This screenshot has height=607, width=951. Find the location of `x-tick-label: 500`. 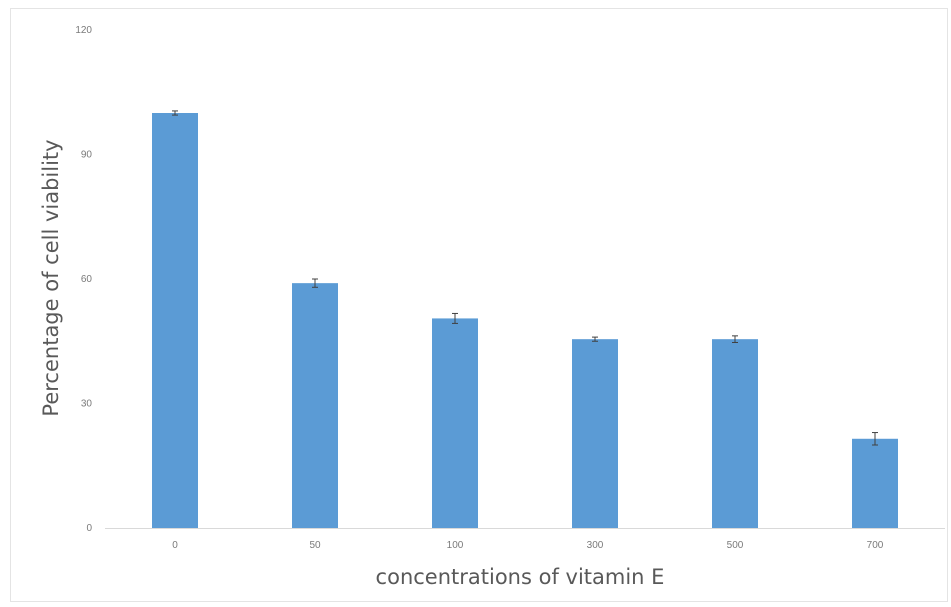

x-tick-label: 500 is located at coordinates (735, 545).